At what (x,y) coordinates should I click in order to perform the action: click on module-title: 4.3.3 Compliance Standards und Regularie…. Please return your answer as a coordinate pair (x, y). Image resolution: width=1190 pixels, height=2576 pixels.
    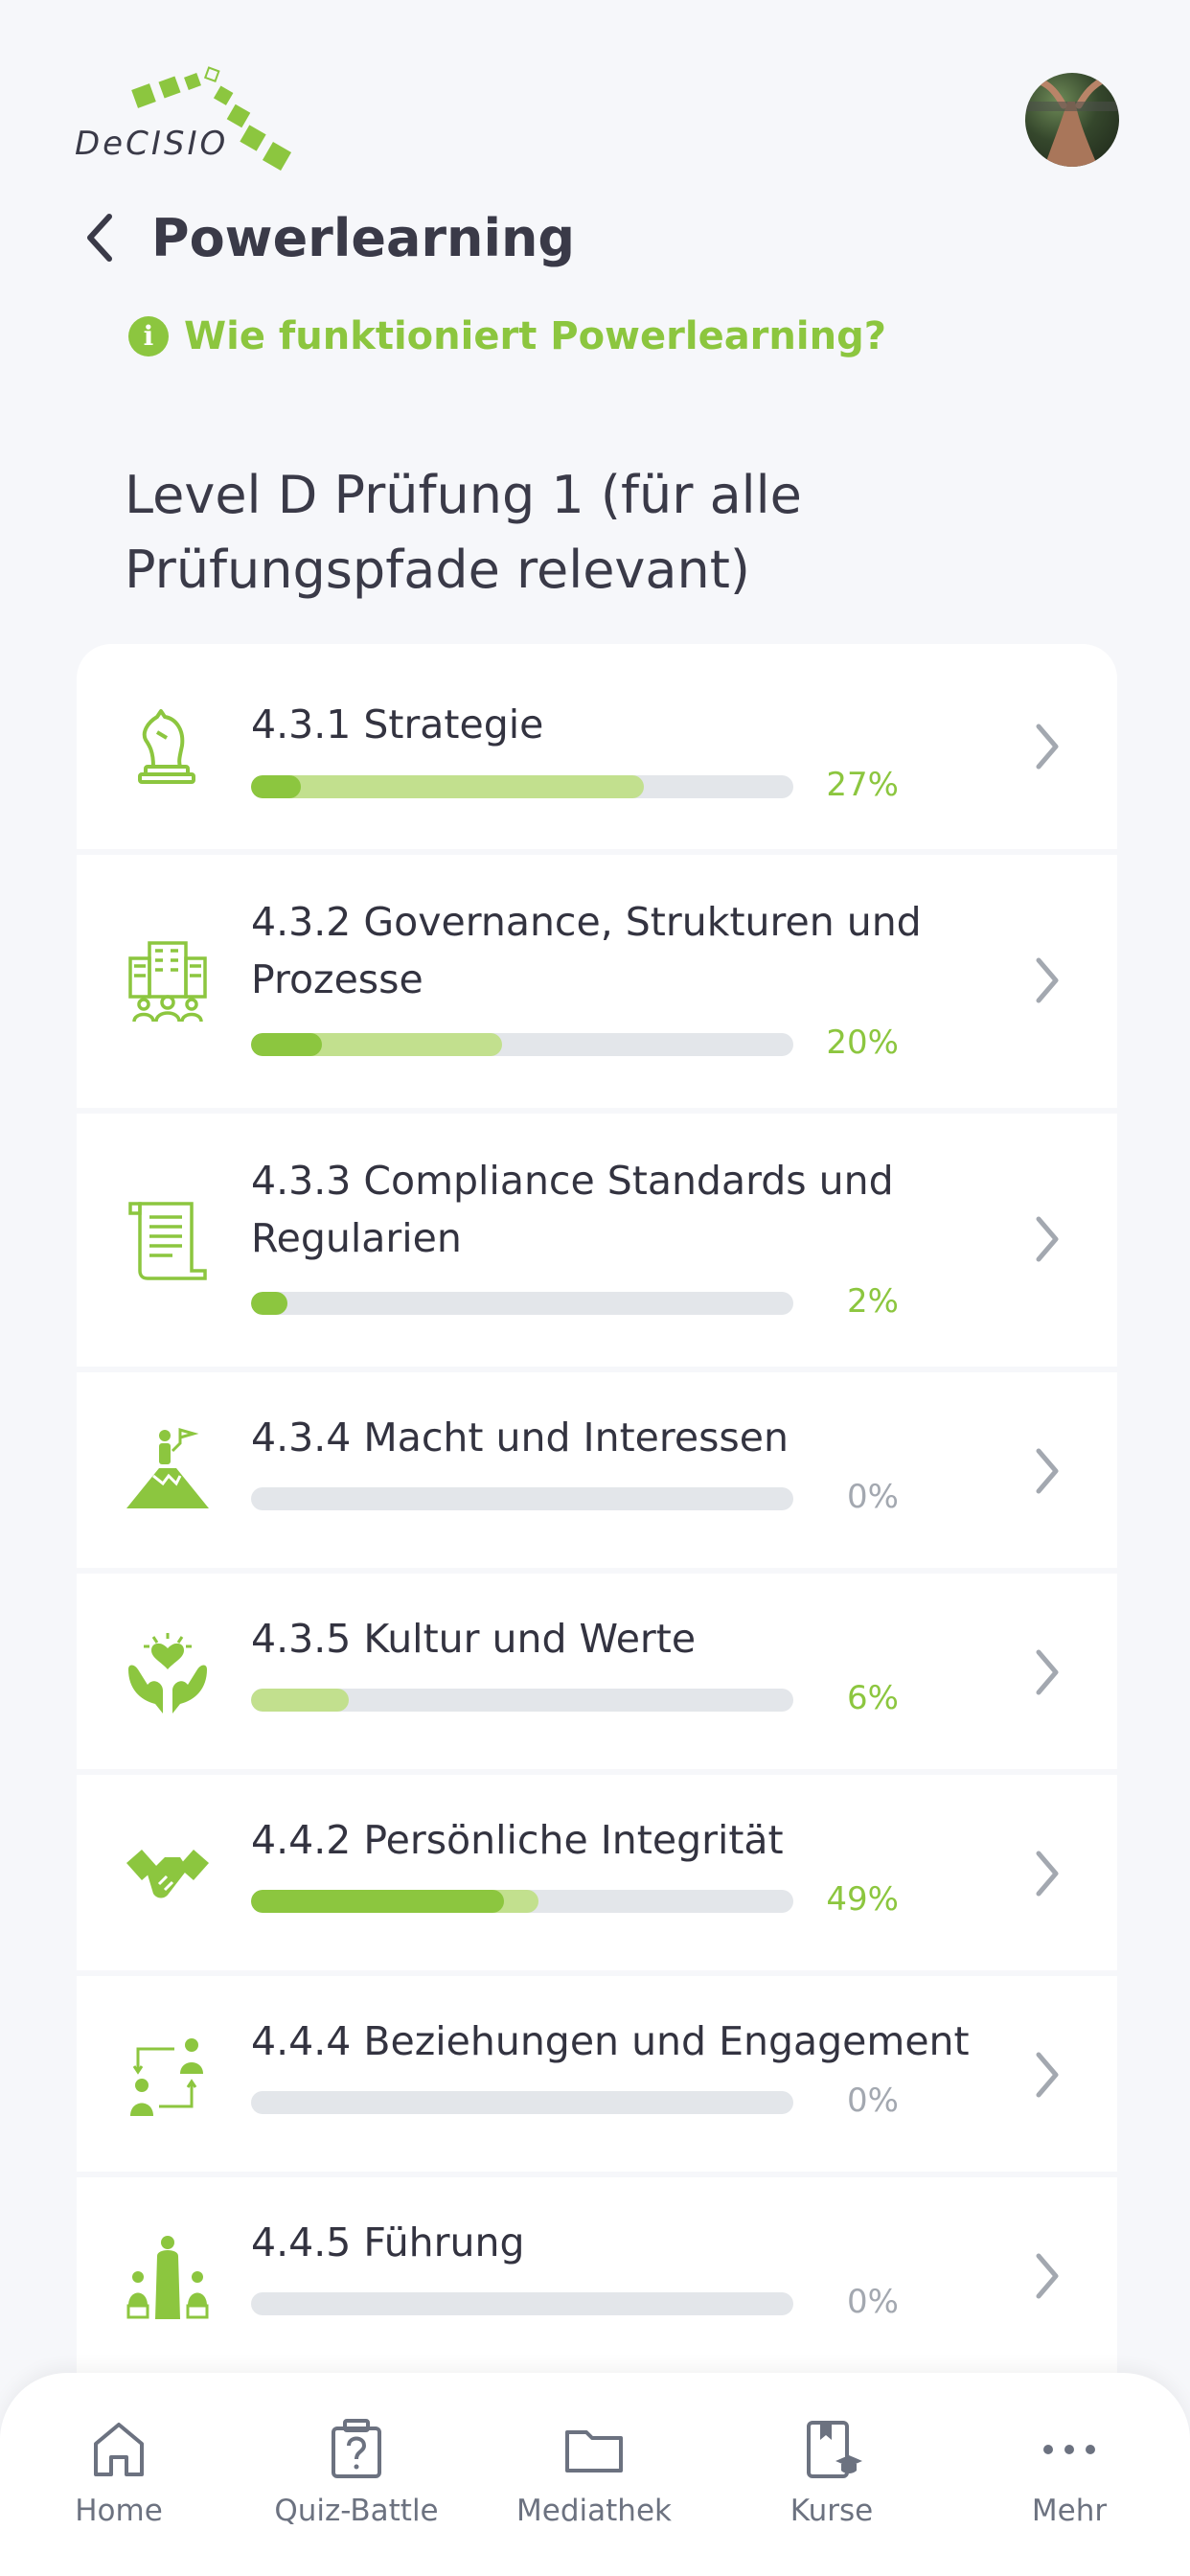
    Looking at the image, I should click on (573, 1209).